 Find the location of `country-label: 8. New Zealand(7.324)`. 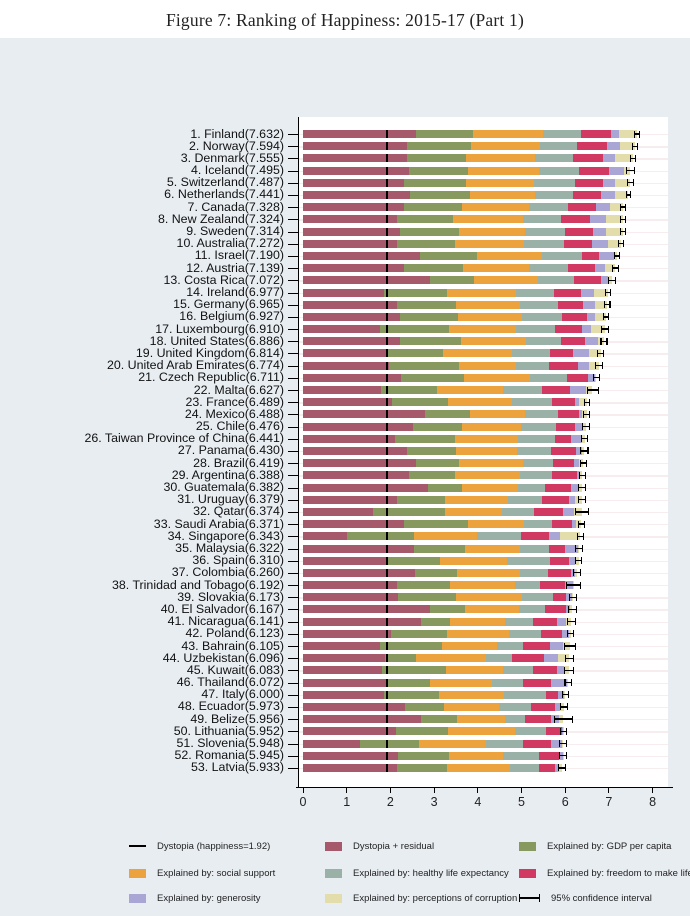

country-label: 8. New Zealand(7.324) is located at coordinates (220, 218).